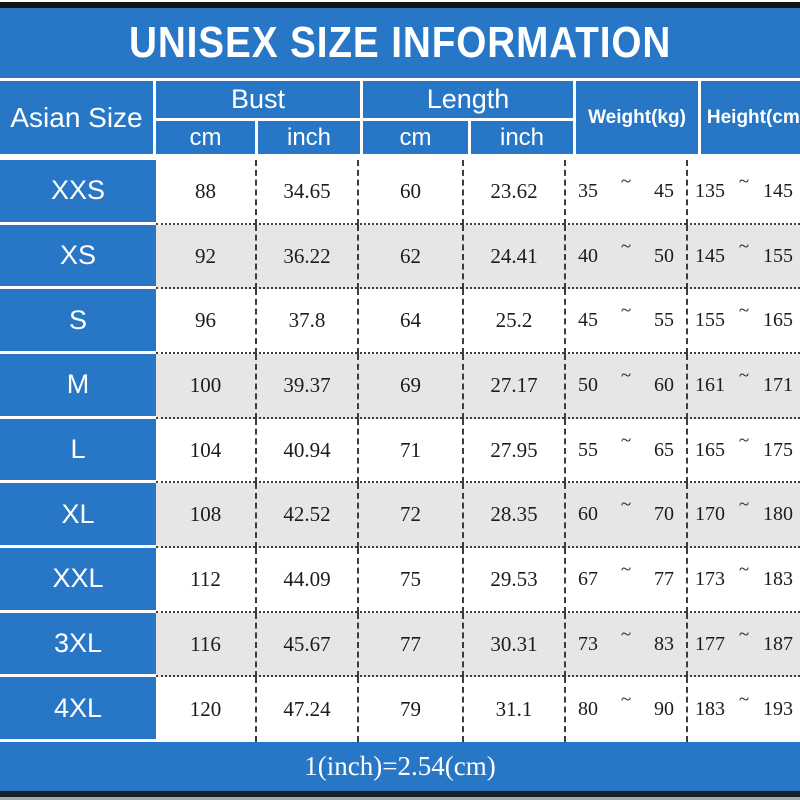  What do you see at coordinates (778, 320) in the screenshot?
I see `height-max-value: 165` at bounding box center [778, 320].